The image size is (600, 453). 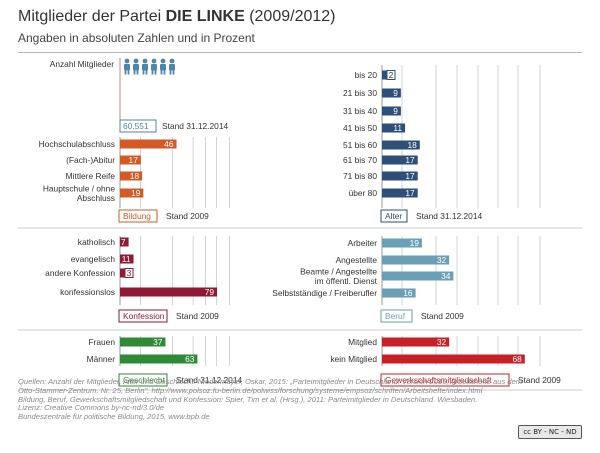 I want to click on geschlecht-value-label: 37, so click(x=158, y=342).